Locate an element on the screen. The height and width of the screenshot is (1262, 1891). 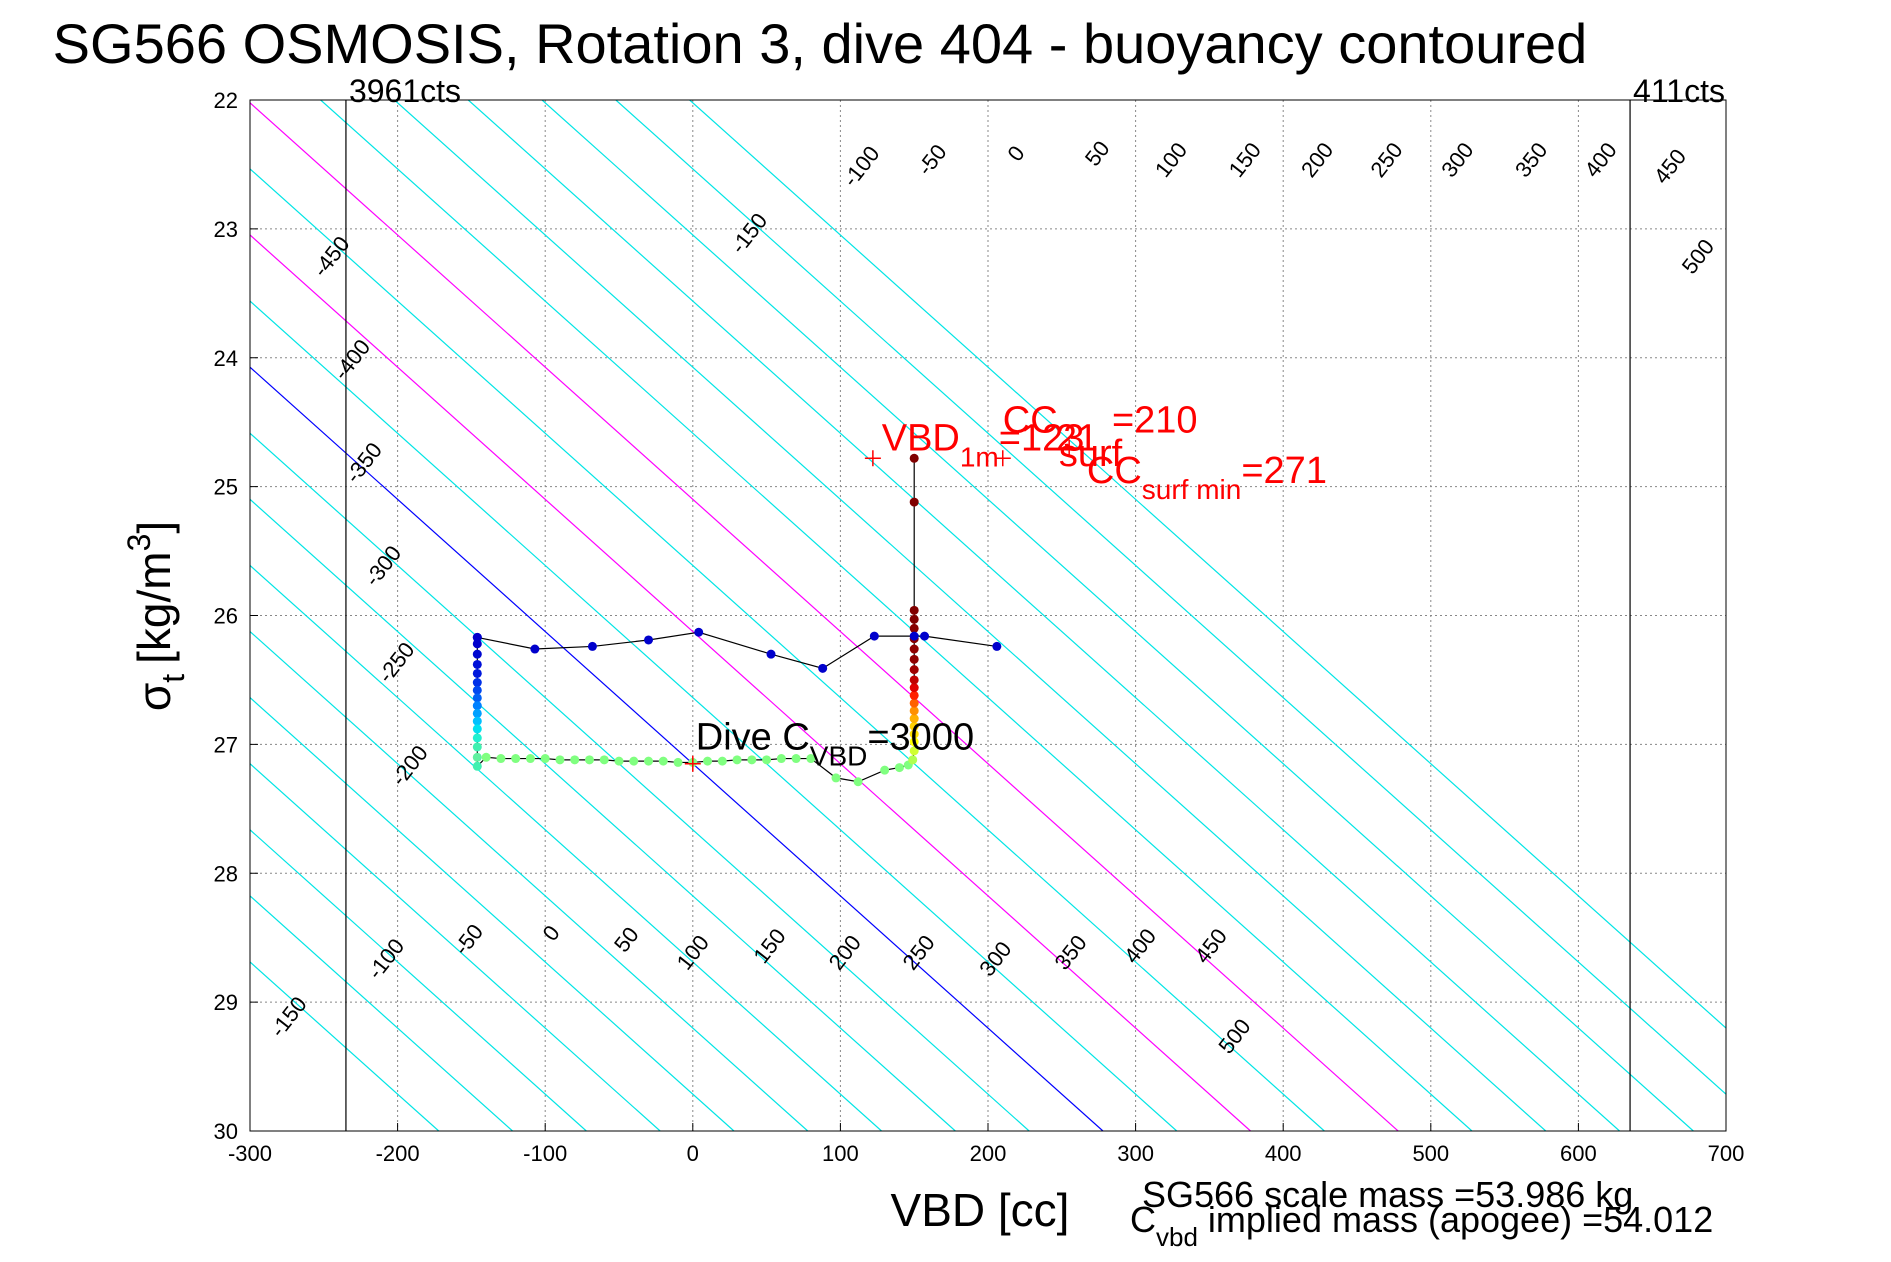
implied-mass-sub: vbd is located at coordinates (1177, 1237).